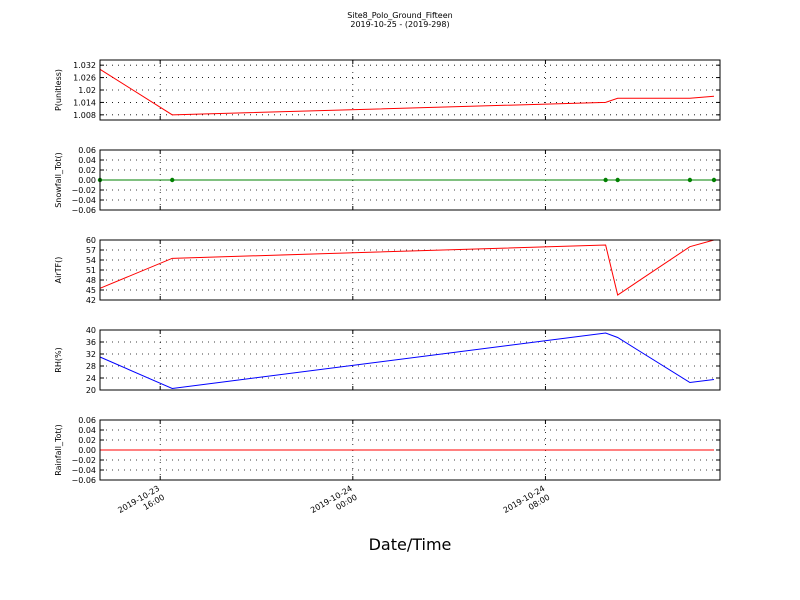  I want to click on y-tick-label: 1.02, so click(87, 90).